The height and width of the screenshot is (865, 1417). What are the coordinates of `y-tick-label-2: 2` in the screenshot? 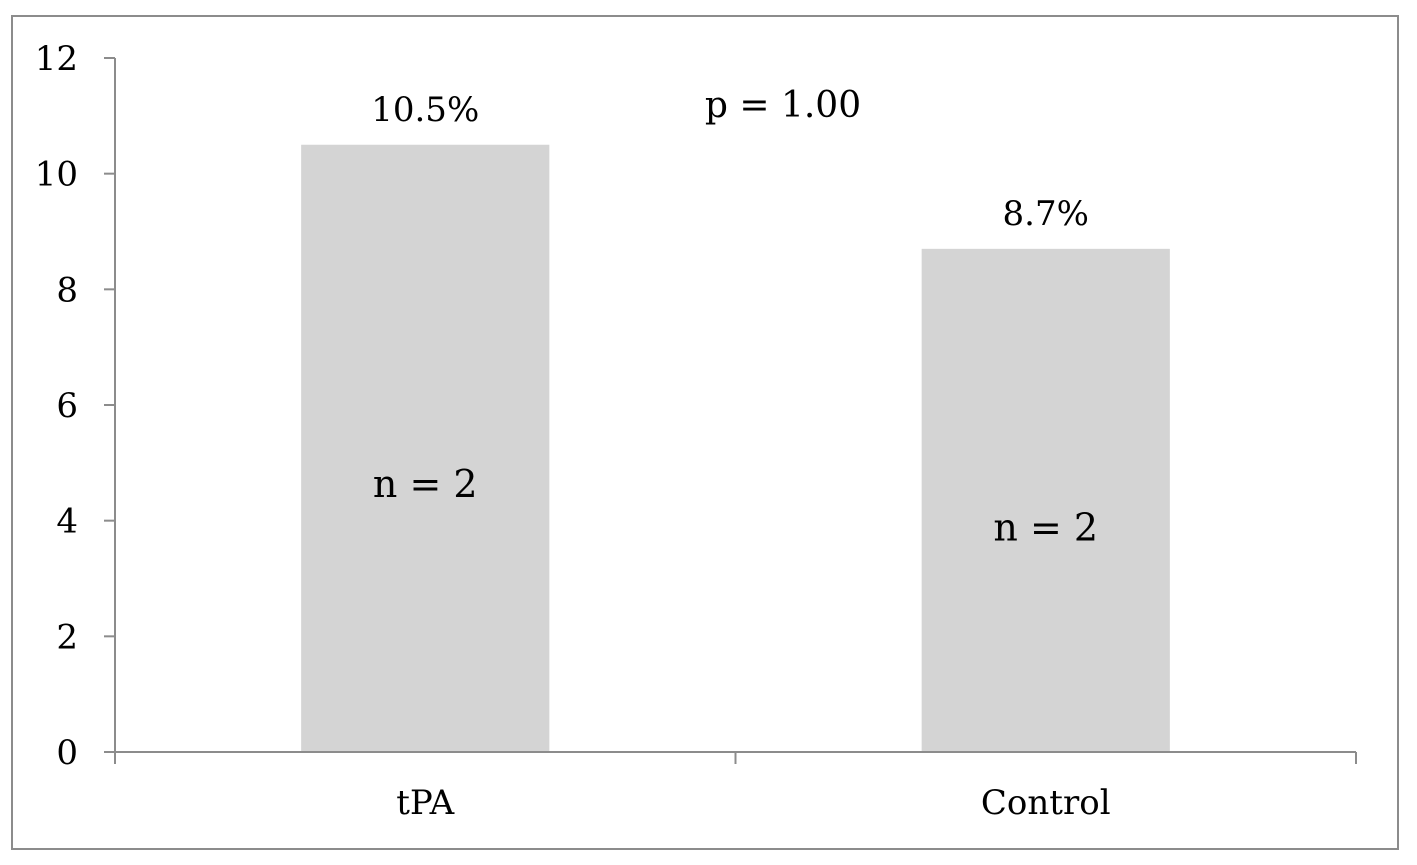 It's located at (67, 637).